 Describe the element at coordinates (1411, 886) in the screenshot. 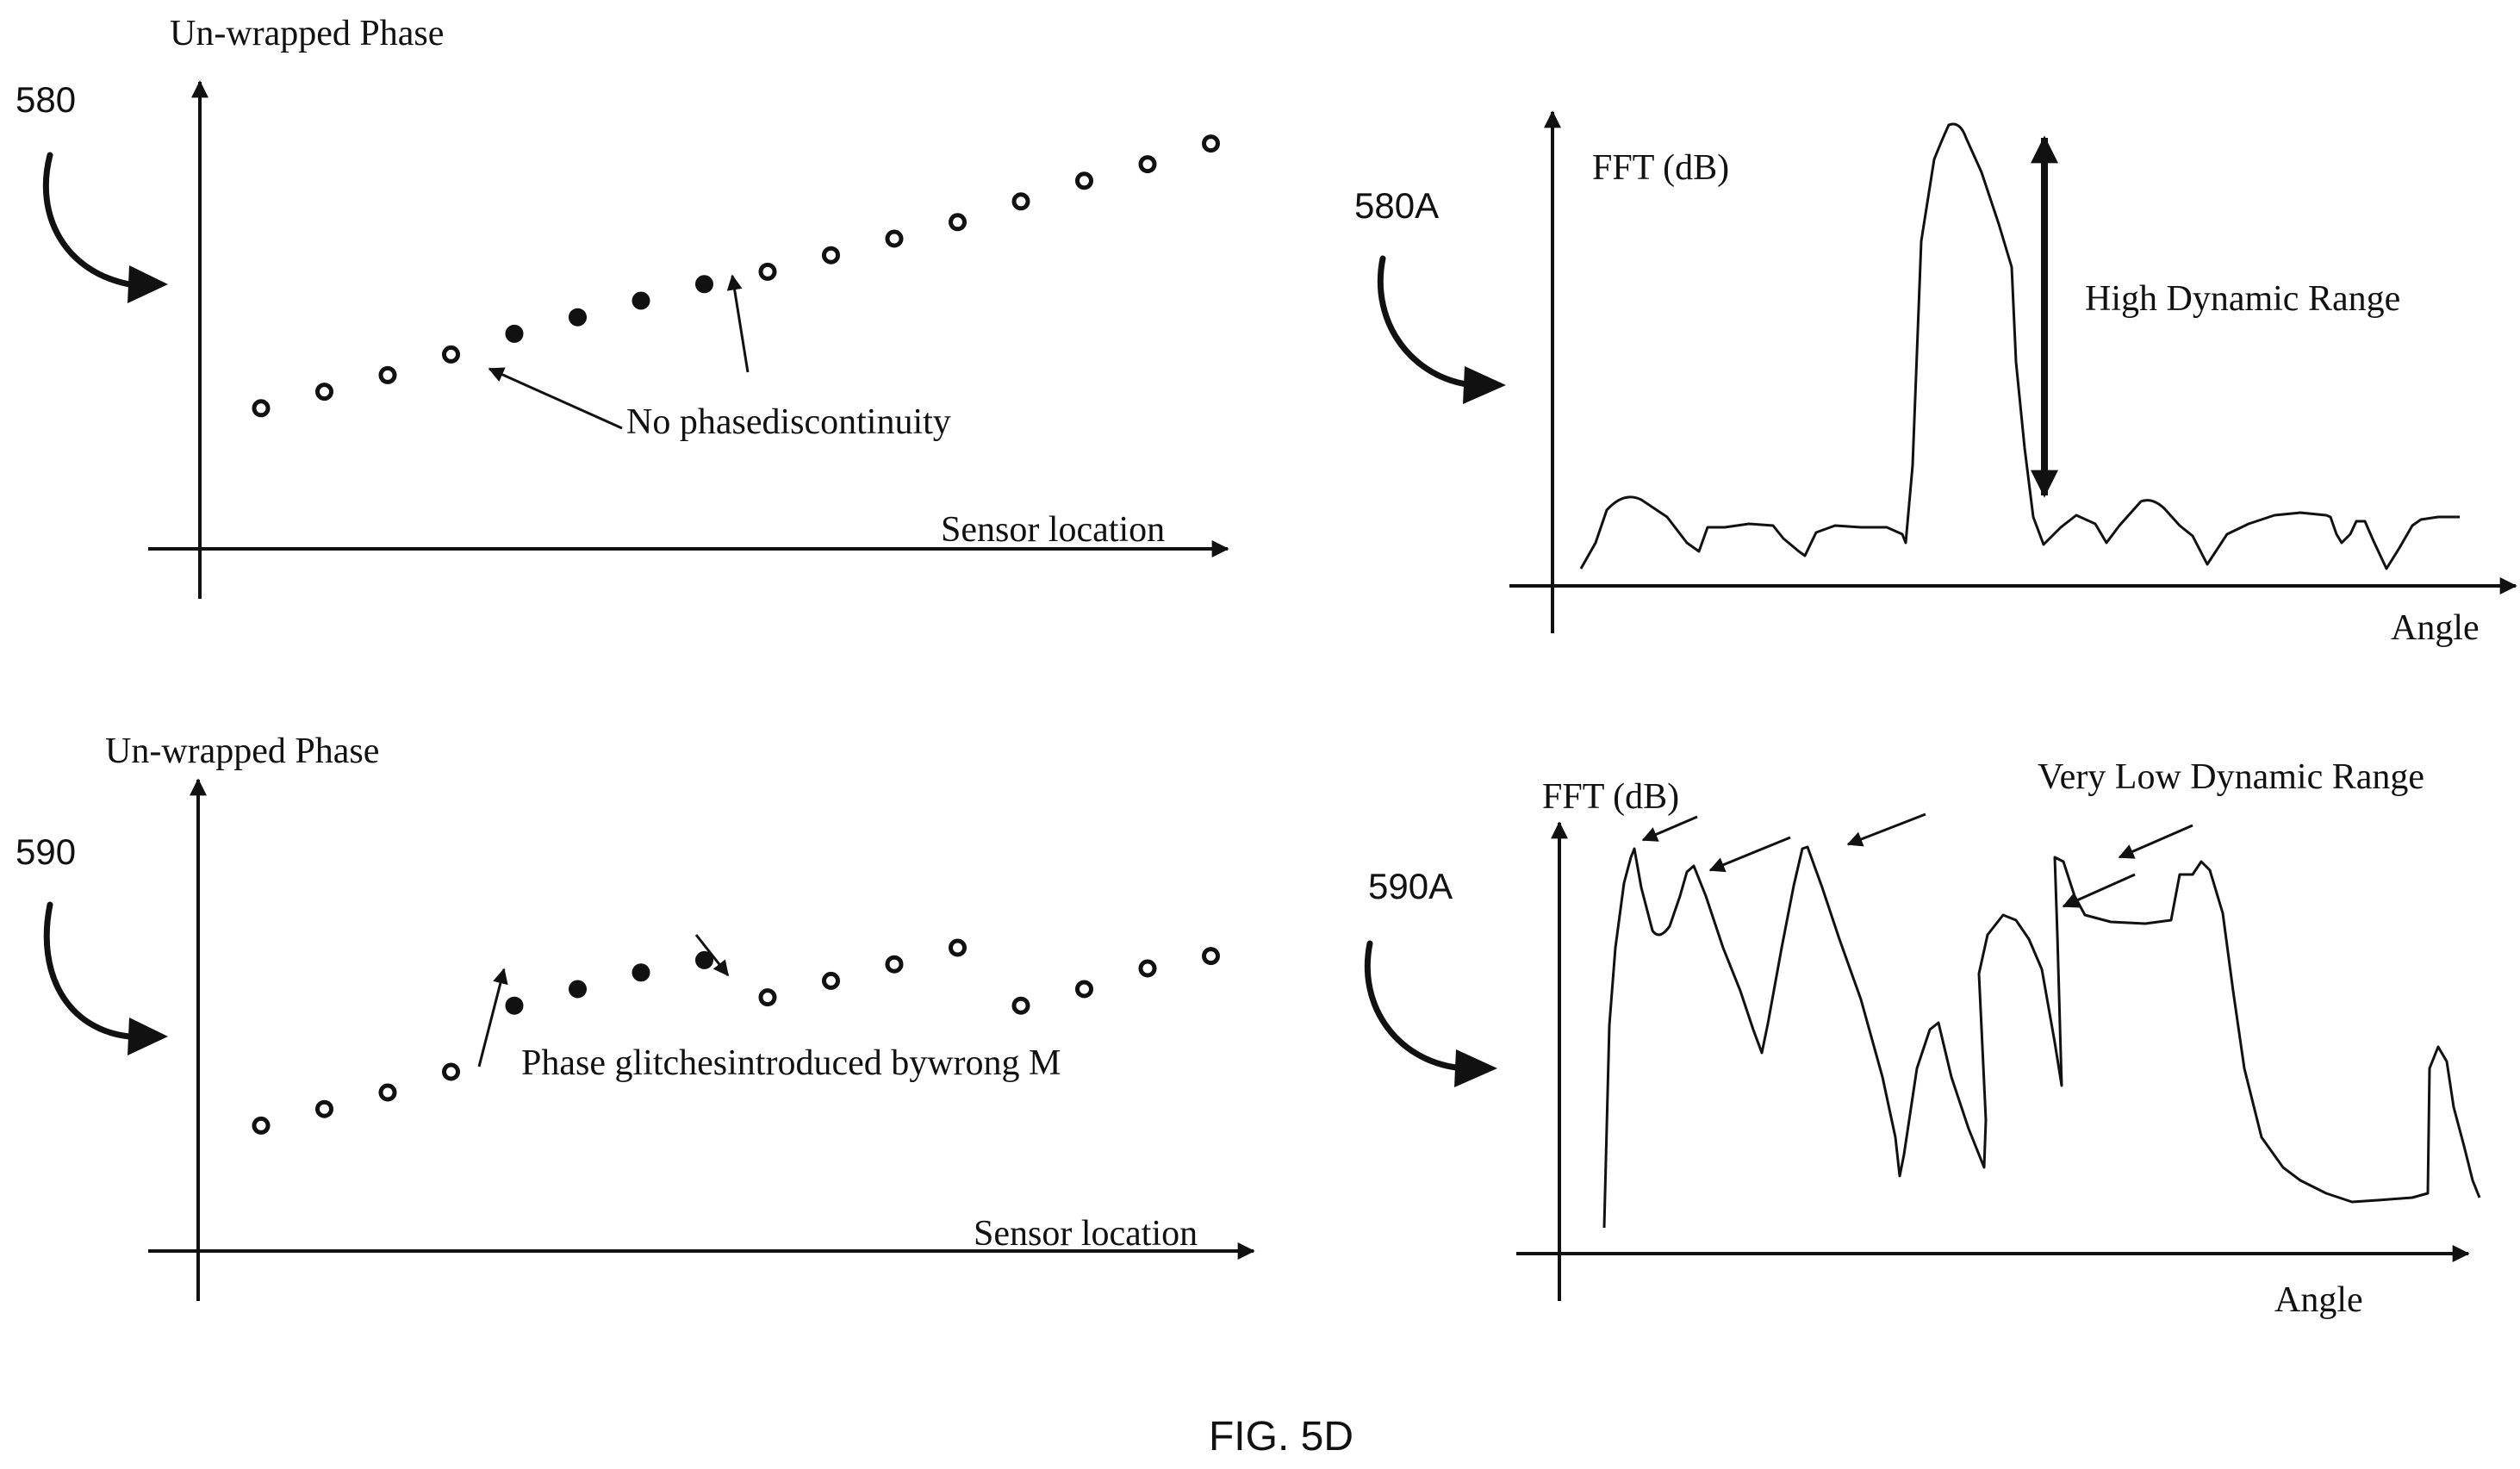

I see `ref-label-590A: 590A` at that location.